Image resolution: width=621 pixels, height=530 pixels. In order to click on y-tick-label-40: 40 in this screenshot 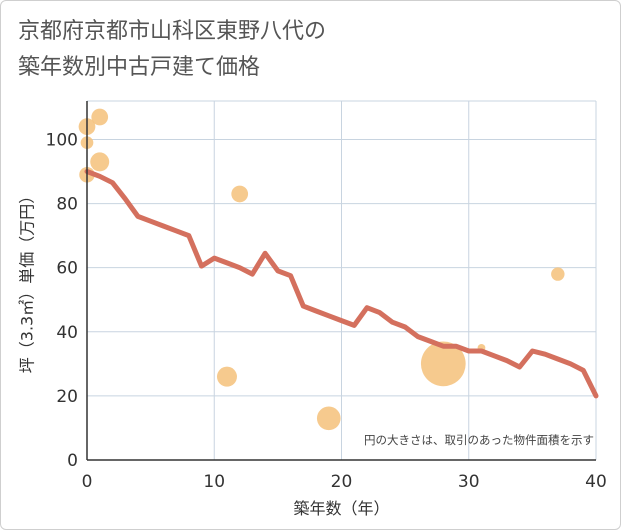, I will do `click(67, 333)`.